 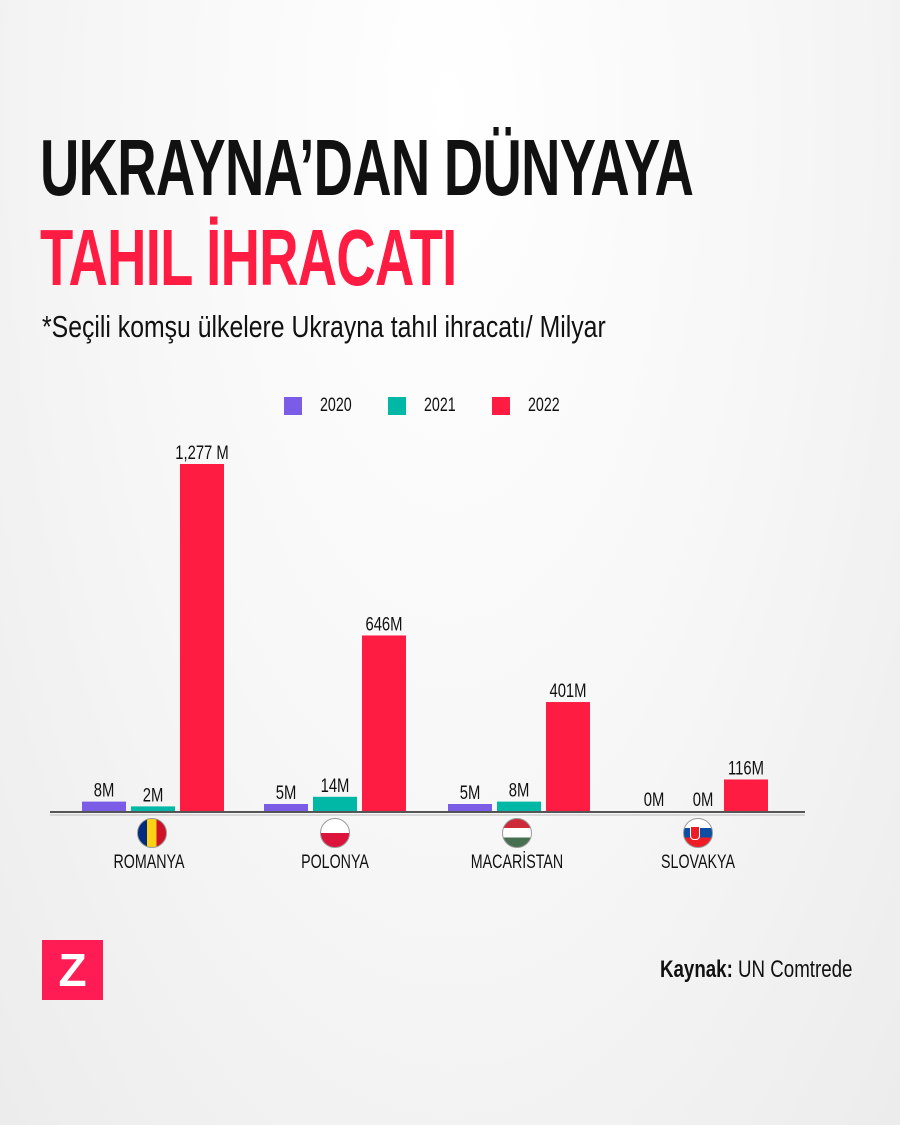 What do you see at coordinates (152, 833) in the screenshot?
I see `romania-flag-icon` at bounding box center [152, 833].